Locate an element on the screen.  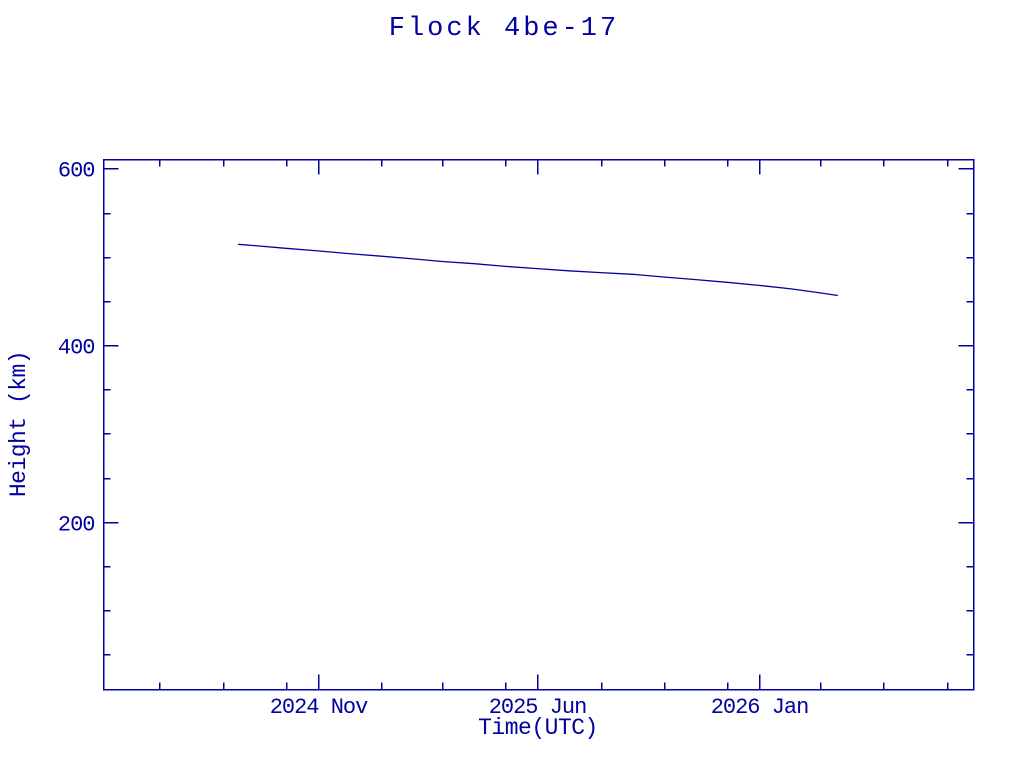
y-axis-title: Height (km) is located at coordinates (19, 424).